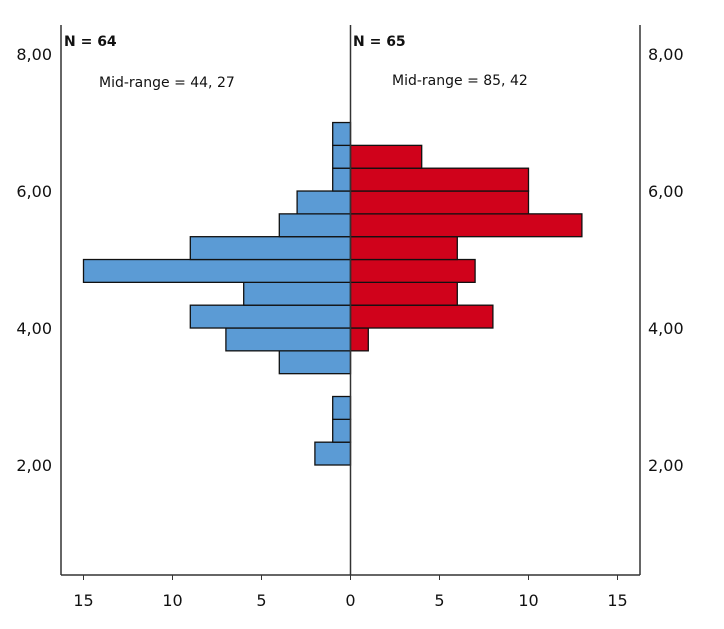 The width and height of the screenshot is (724, 629). What do you see at coordinates (261, 600) in the screenshot?
I see `x-tick-2: 5` at bounding box center [261, 600].